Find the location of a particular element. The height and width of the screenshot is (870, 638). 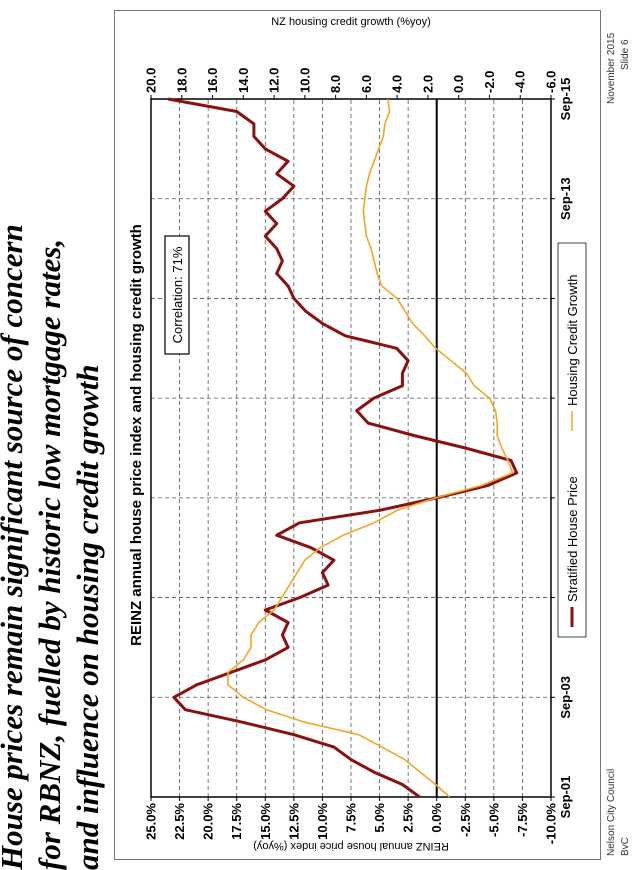

y-left-tick-label: 17.5% is located at coordinates (236, 821).